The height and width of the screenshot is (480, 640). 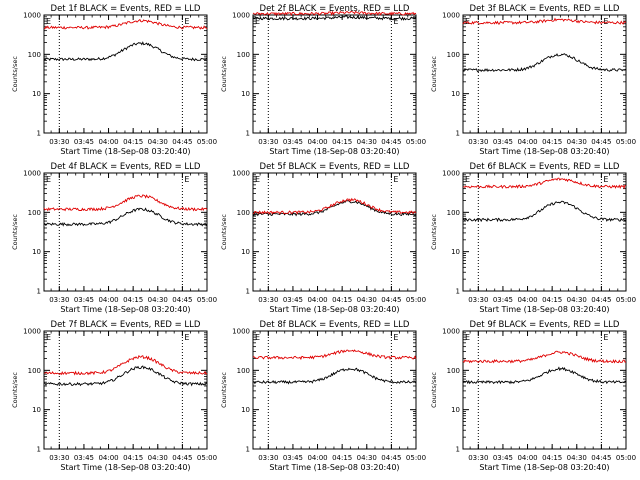 I want to click on panel-title: Det 2f BLACK = Events, RED = LLD, so click(x=335, y=9).